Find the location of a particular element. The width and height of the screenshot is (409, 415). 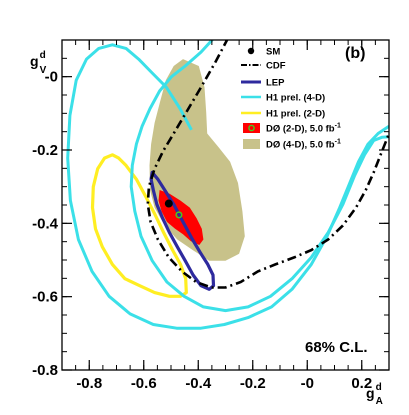

x-tick-label: 0.2 is located at coordinates (361, 383).